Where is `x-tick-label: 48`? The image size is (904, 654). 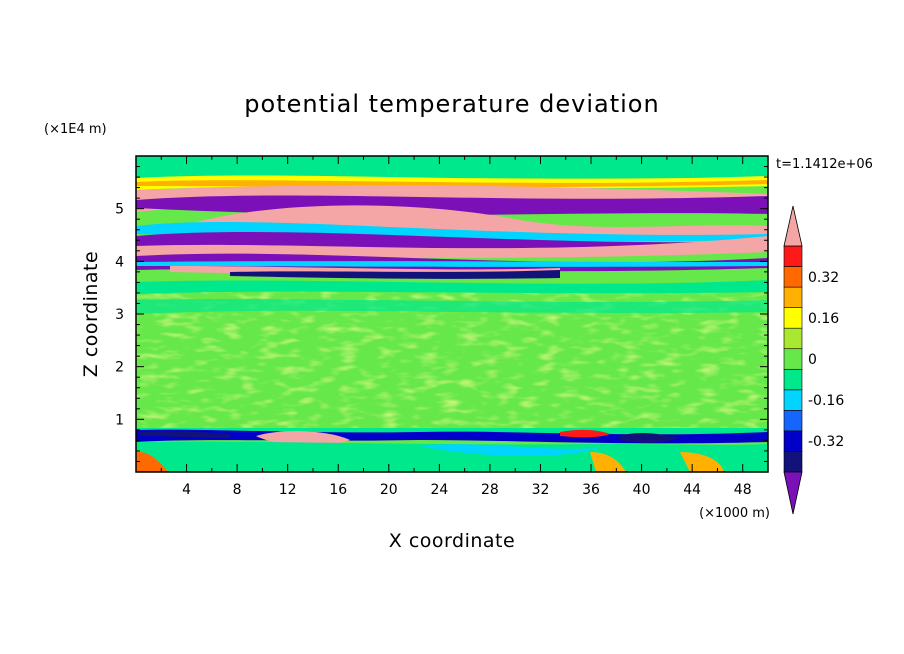 x-tick-label: 48 is located at coordinates (743, 490).